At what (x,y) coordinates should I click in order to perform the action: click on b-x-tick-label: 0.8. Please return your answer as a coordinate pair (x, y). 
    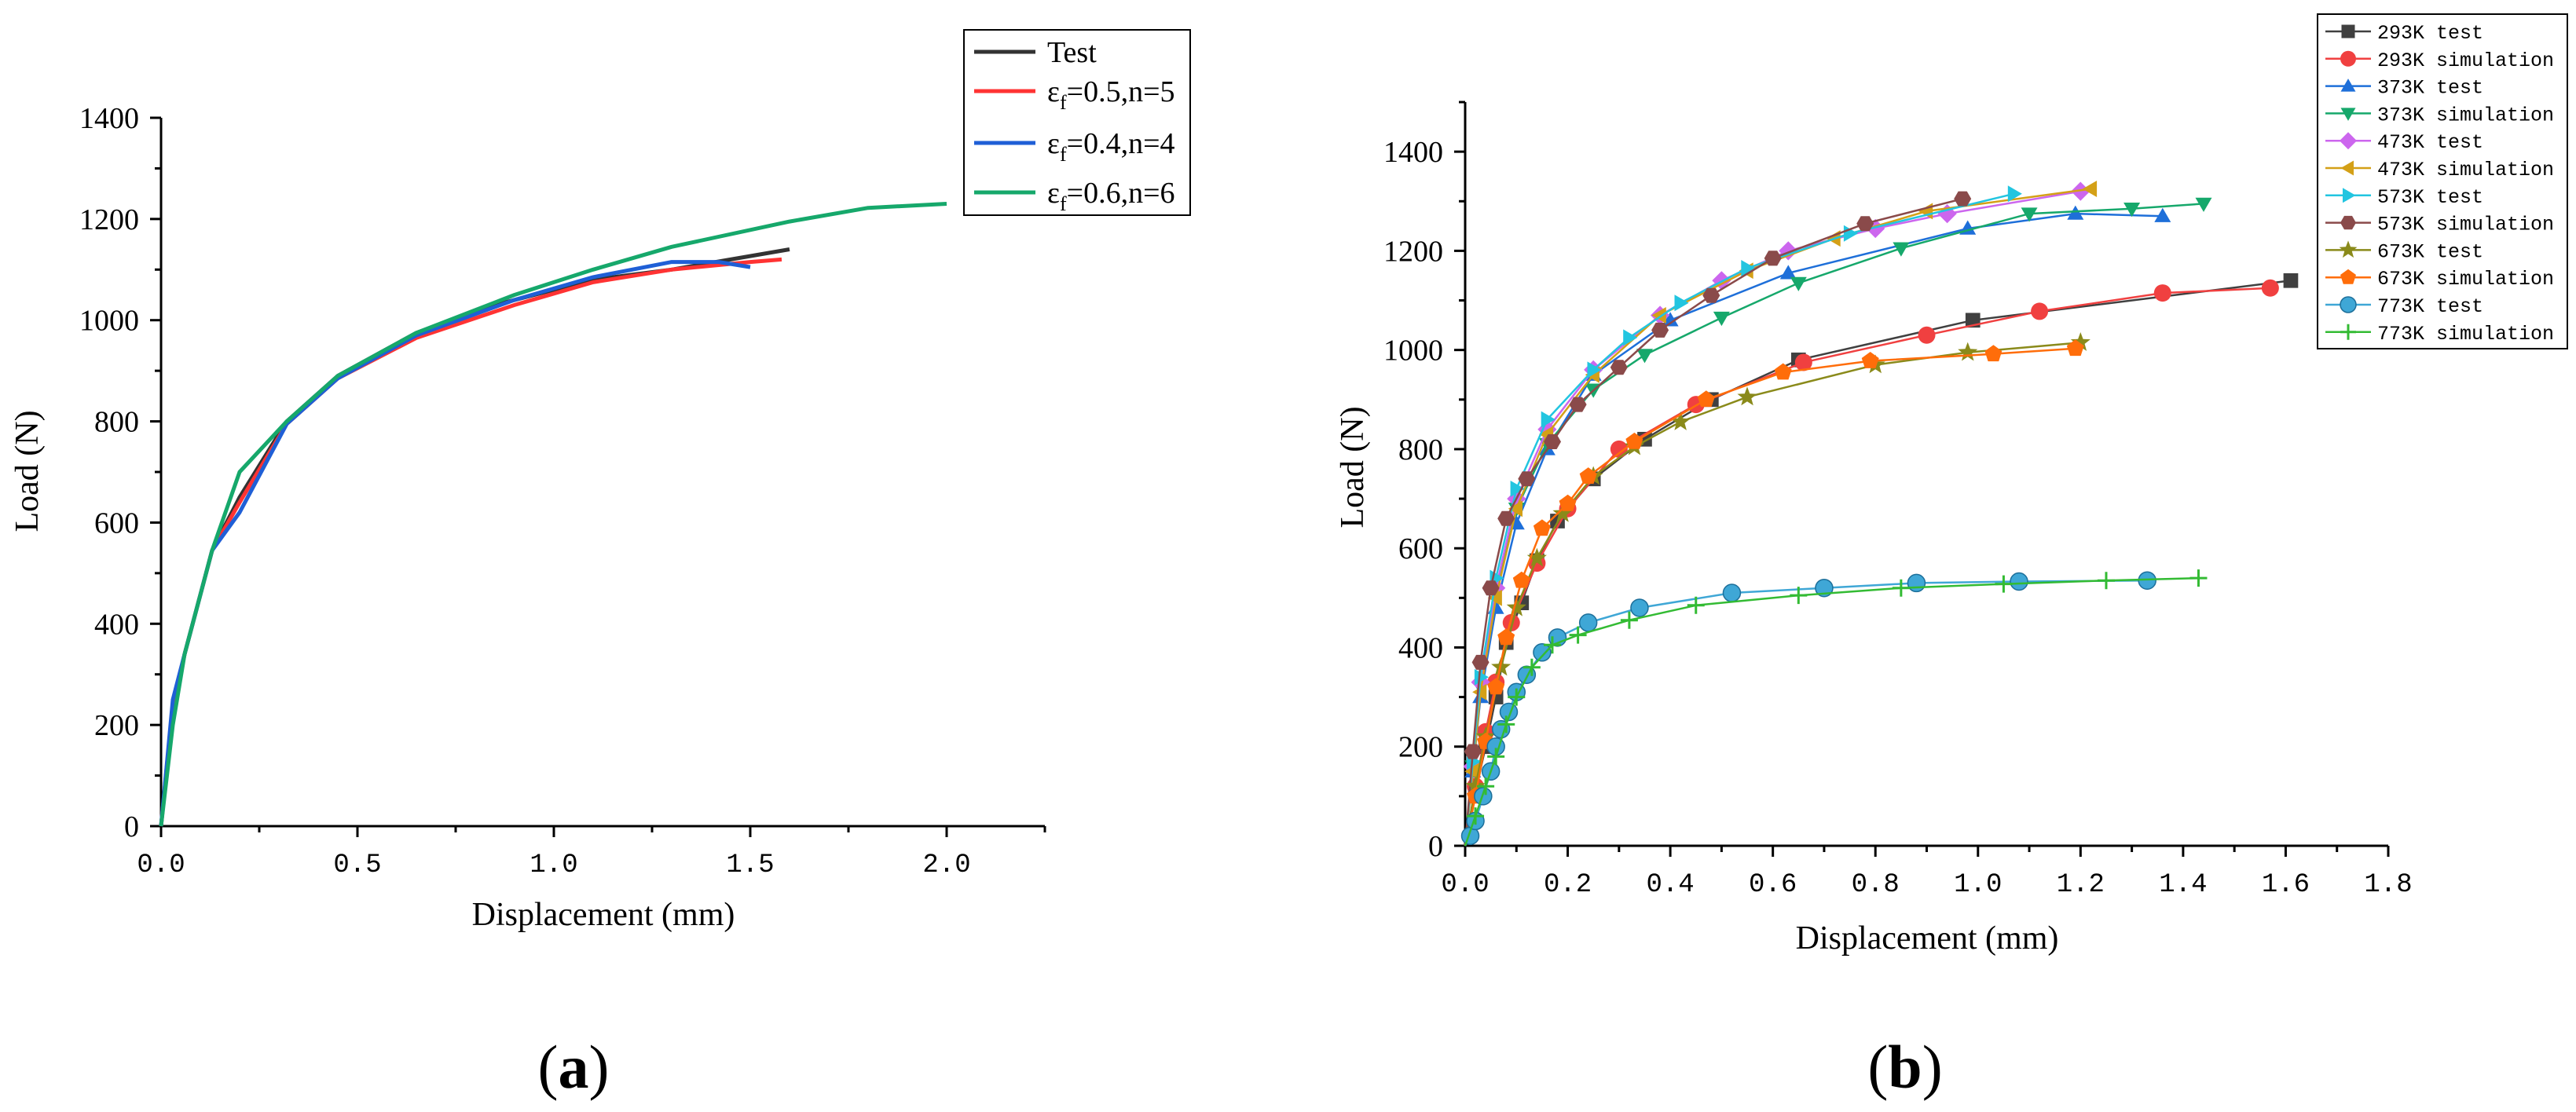
    Looking at the image, I should click on (1876, 885).